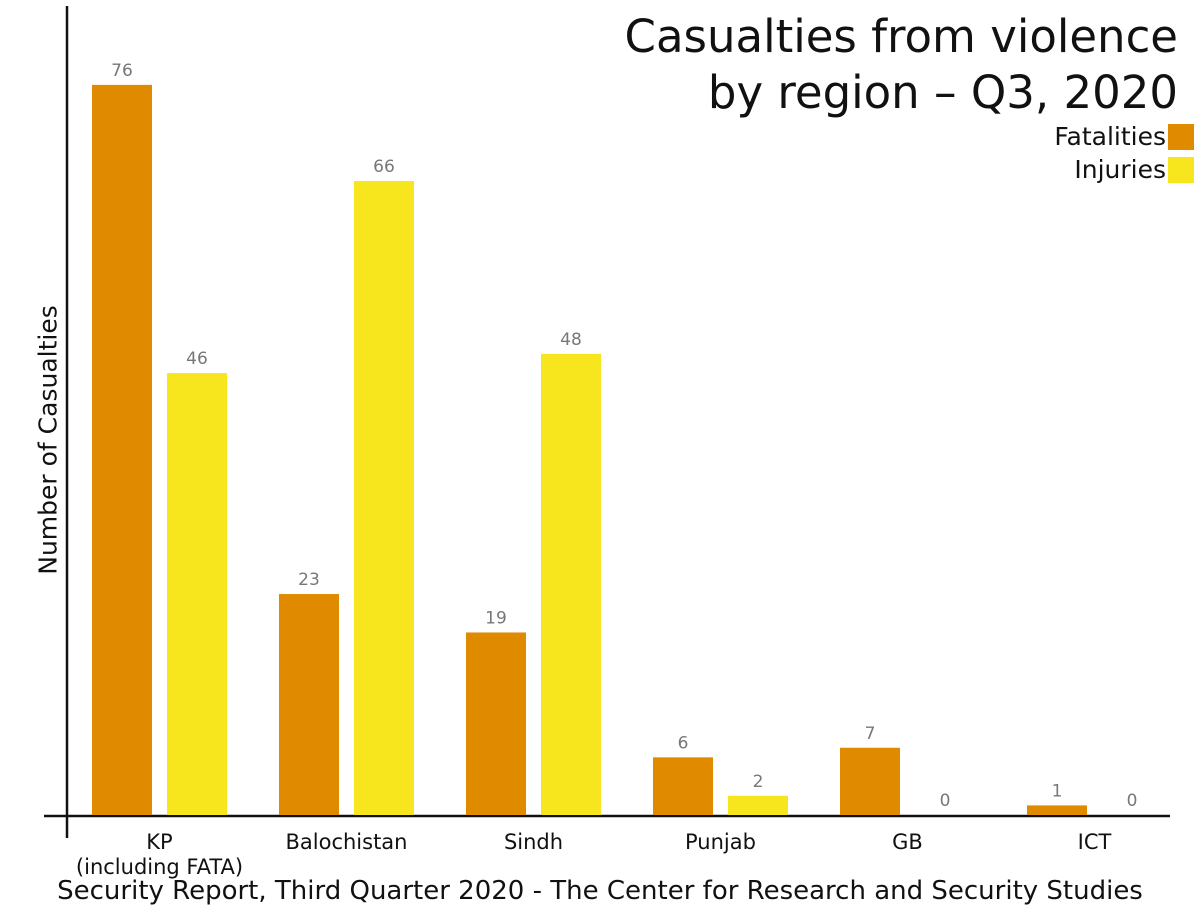 The height and width of the screenshot is (919, 1200). What do you see at coordinates (1057, 791) in the screenshot?
I see `value-label-fatalities-5: 1` at bounding box center [1057, 791].